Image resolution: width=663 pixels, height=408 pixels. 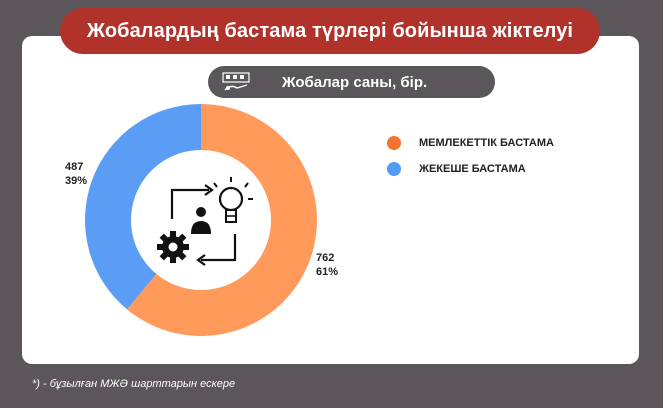 What do you see at coordinates (76, 174) in the screenshot?
I see `data-label-private: 487 39%` at bounding box center [76, 174].